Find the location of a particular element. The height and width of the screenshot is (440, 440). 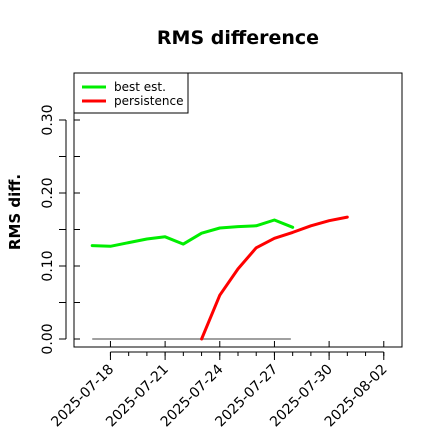

y-tick-label: 0.30 is located at coordinates (48, 119).